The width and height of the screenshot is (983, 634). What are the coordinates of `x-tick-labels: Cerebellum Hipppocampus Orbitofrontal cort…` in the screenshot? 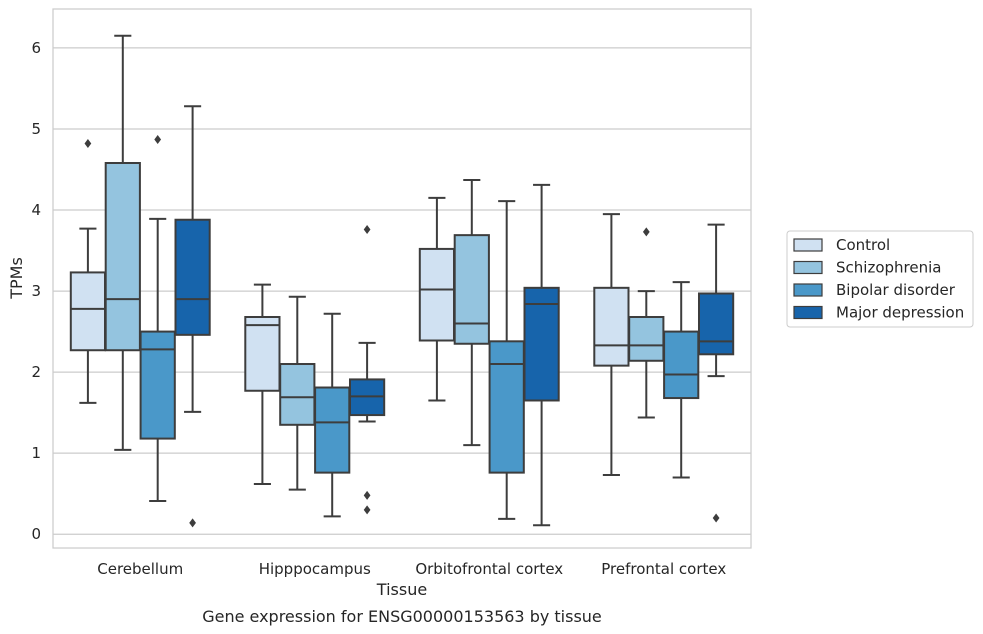 It's located at (411, 569).